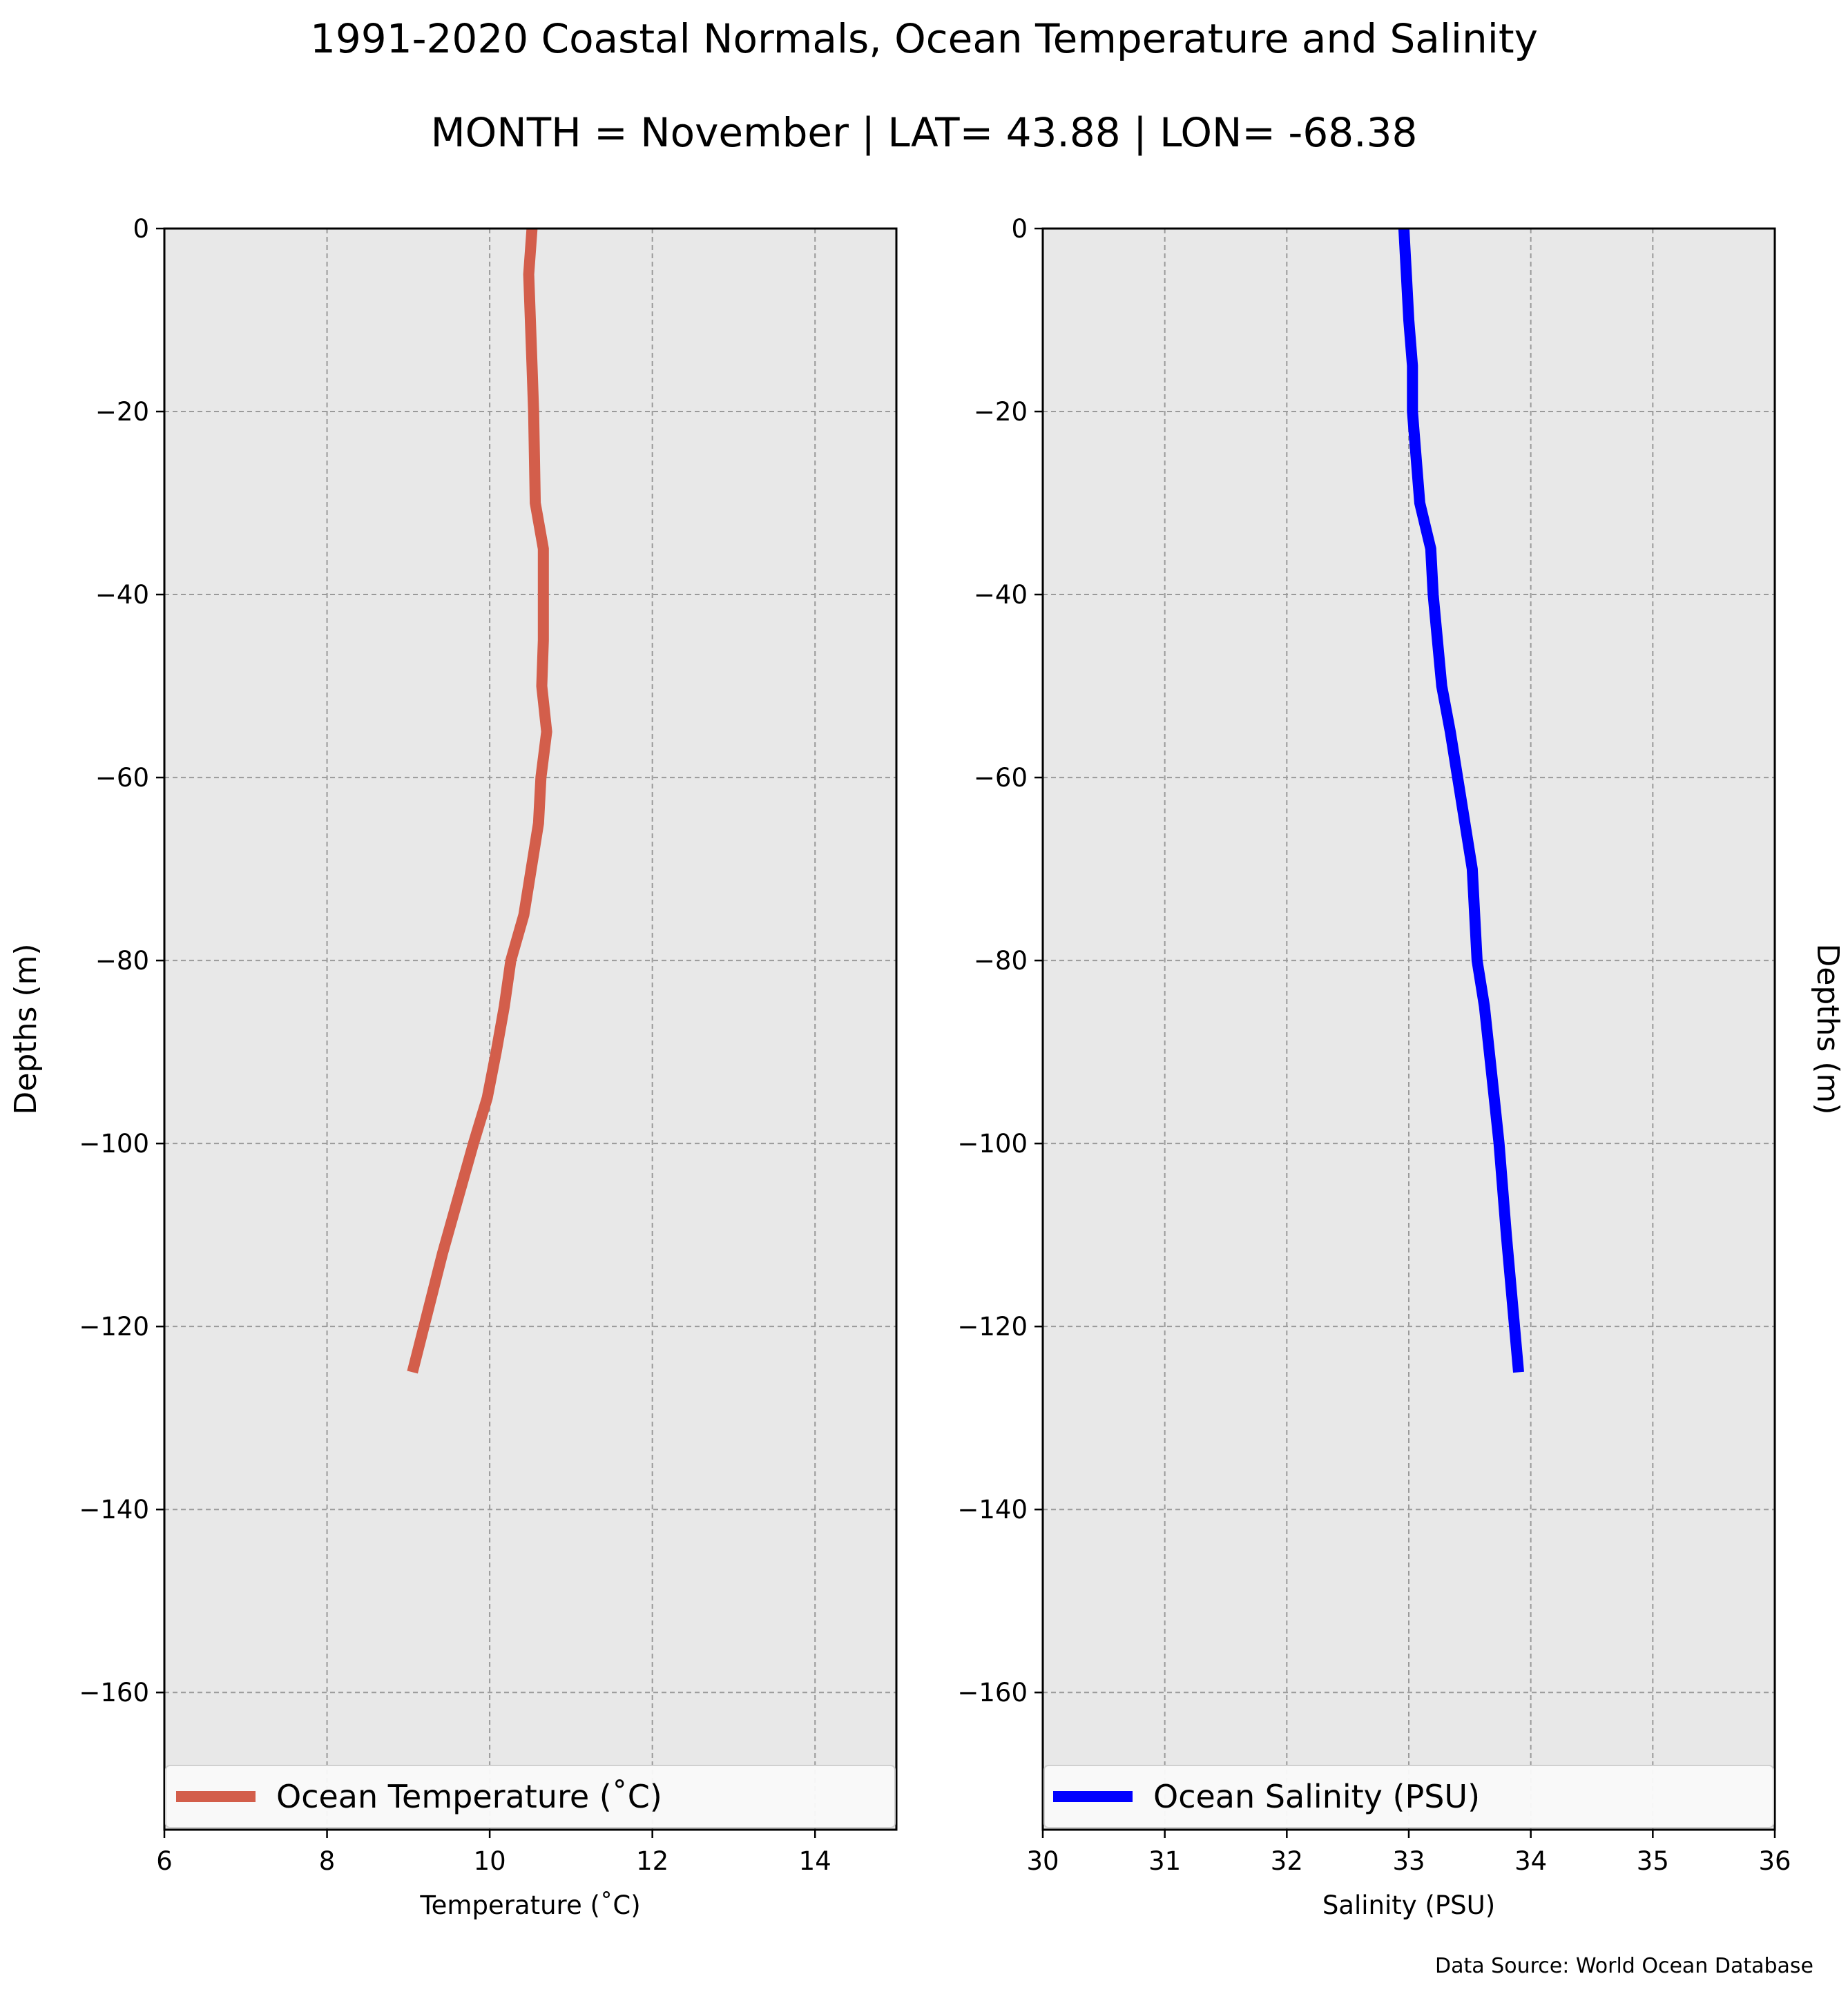  I want to click on x-tick-label: 30, so click(1042, 1861).